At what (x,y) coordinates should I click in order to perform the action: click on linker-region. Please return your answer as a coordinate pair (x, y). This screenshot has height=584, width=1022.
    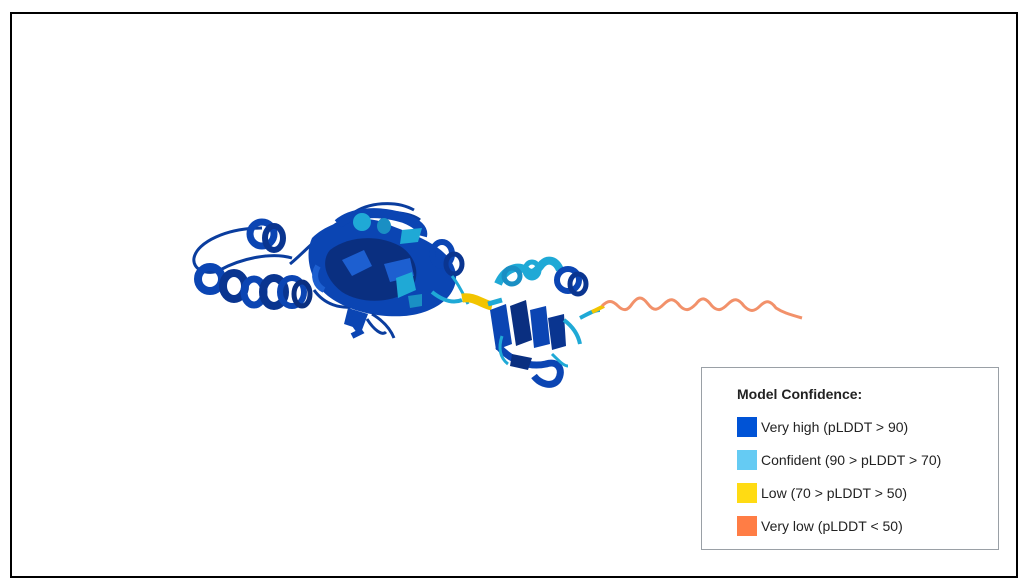
    Looking at the image, I should click on (482, 302).